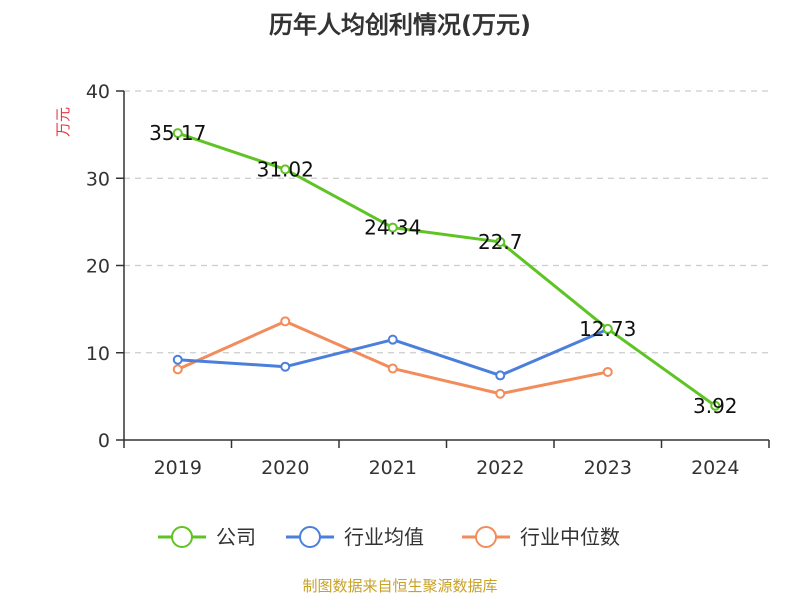 The width and height of the screenshot is (800, 600). Describe the element at coordinates (400, 25) in the screenshot. I see `chart-title: 历年人均创利情况(万元)` at that location.